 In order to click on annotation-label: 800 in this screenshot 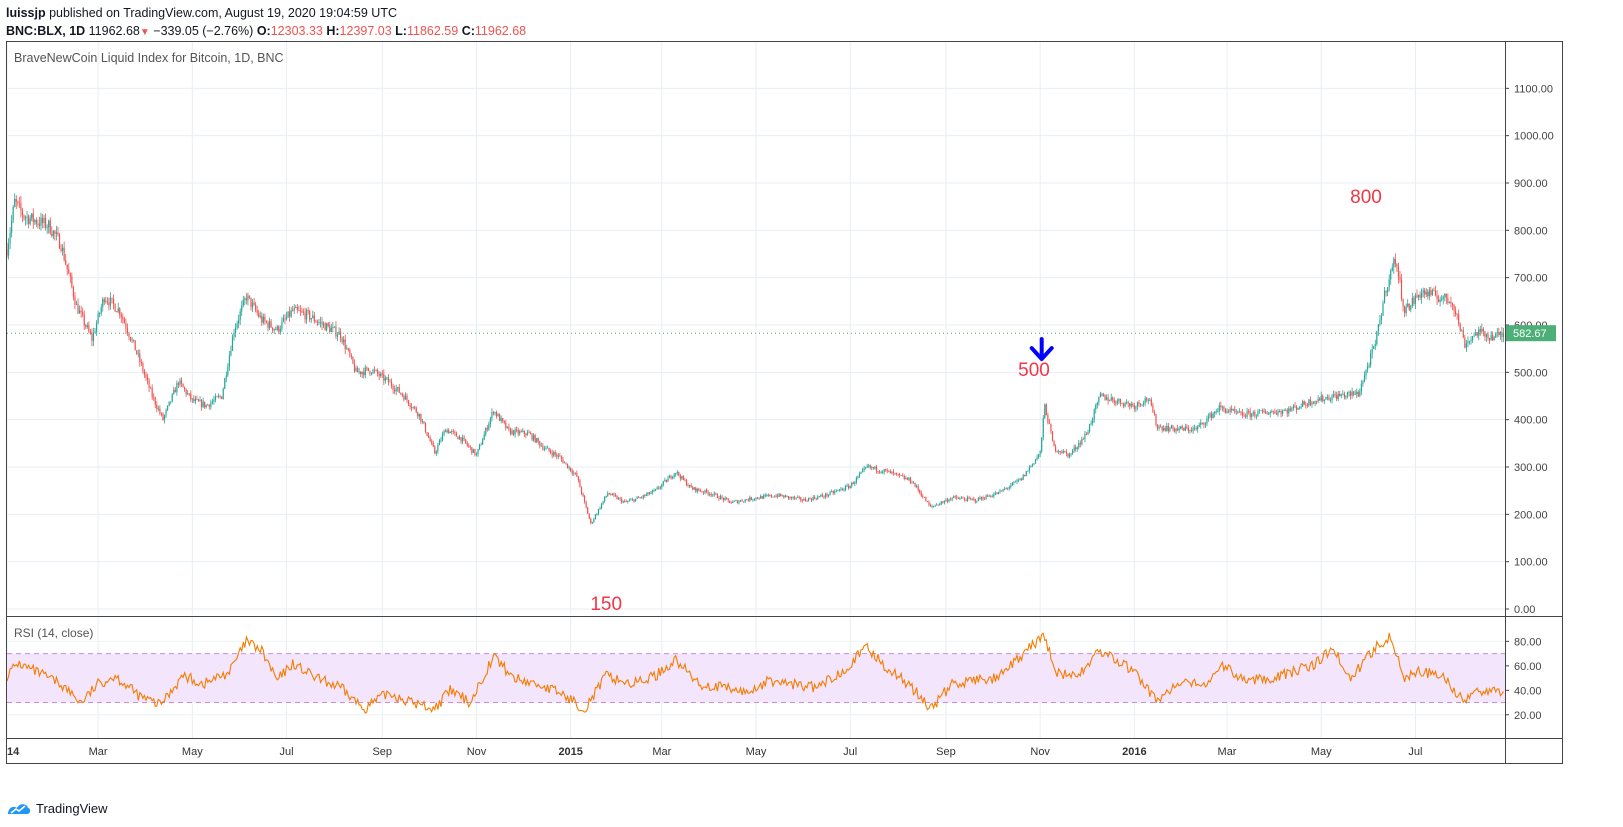, I will do `click(1366, 197)`.